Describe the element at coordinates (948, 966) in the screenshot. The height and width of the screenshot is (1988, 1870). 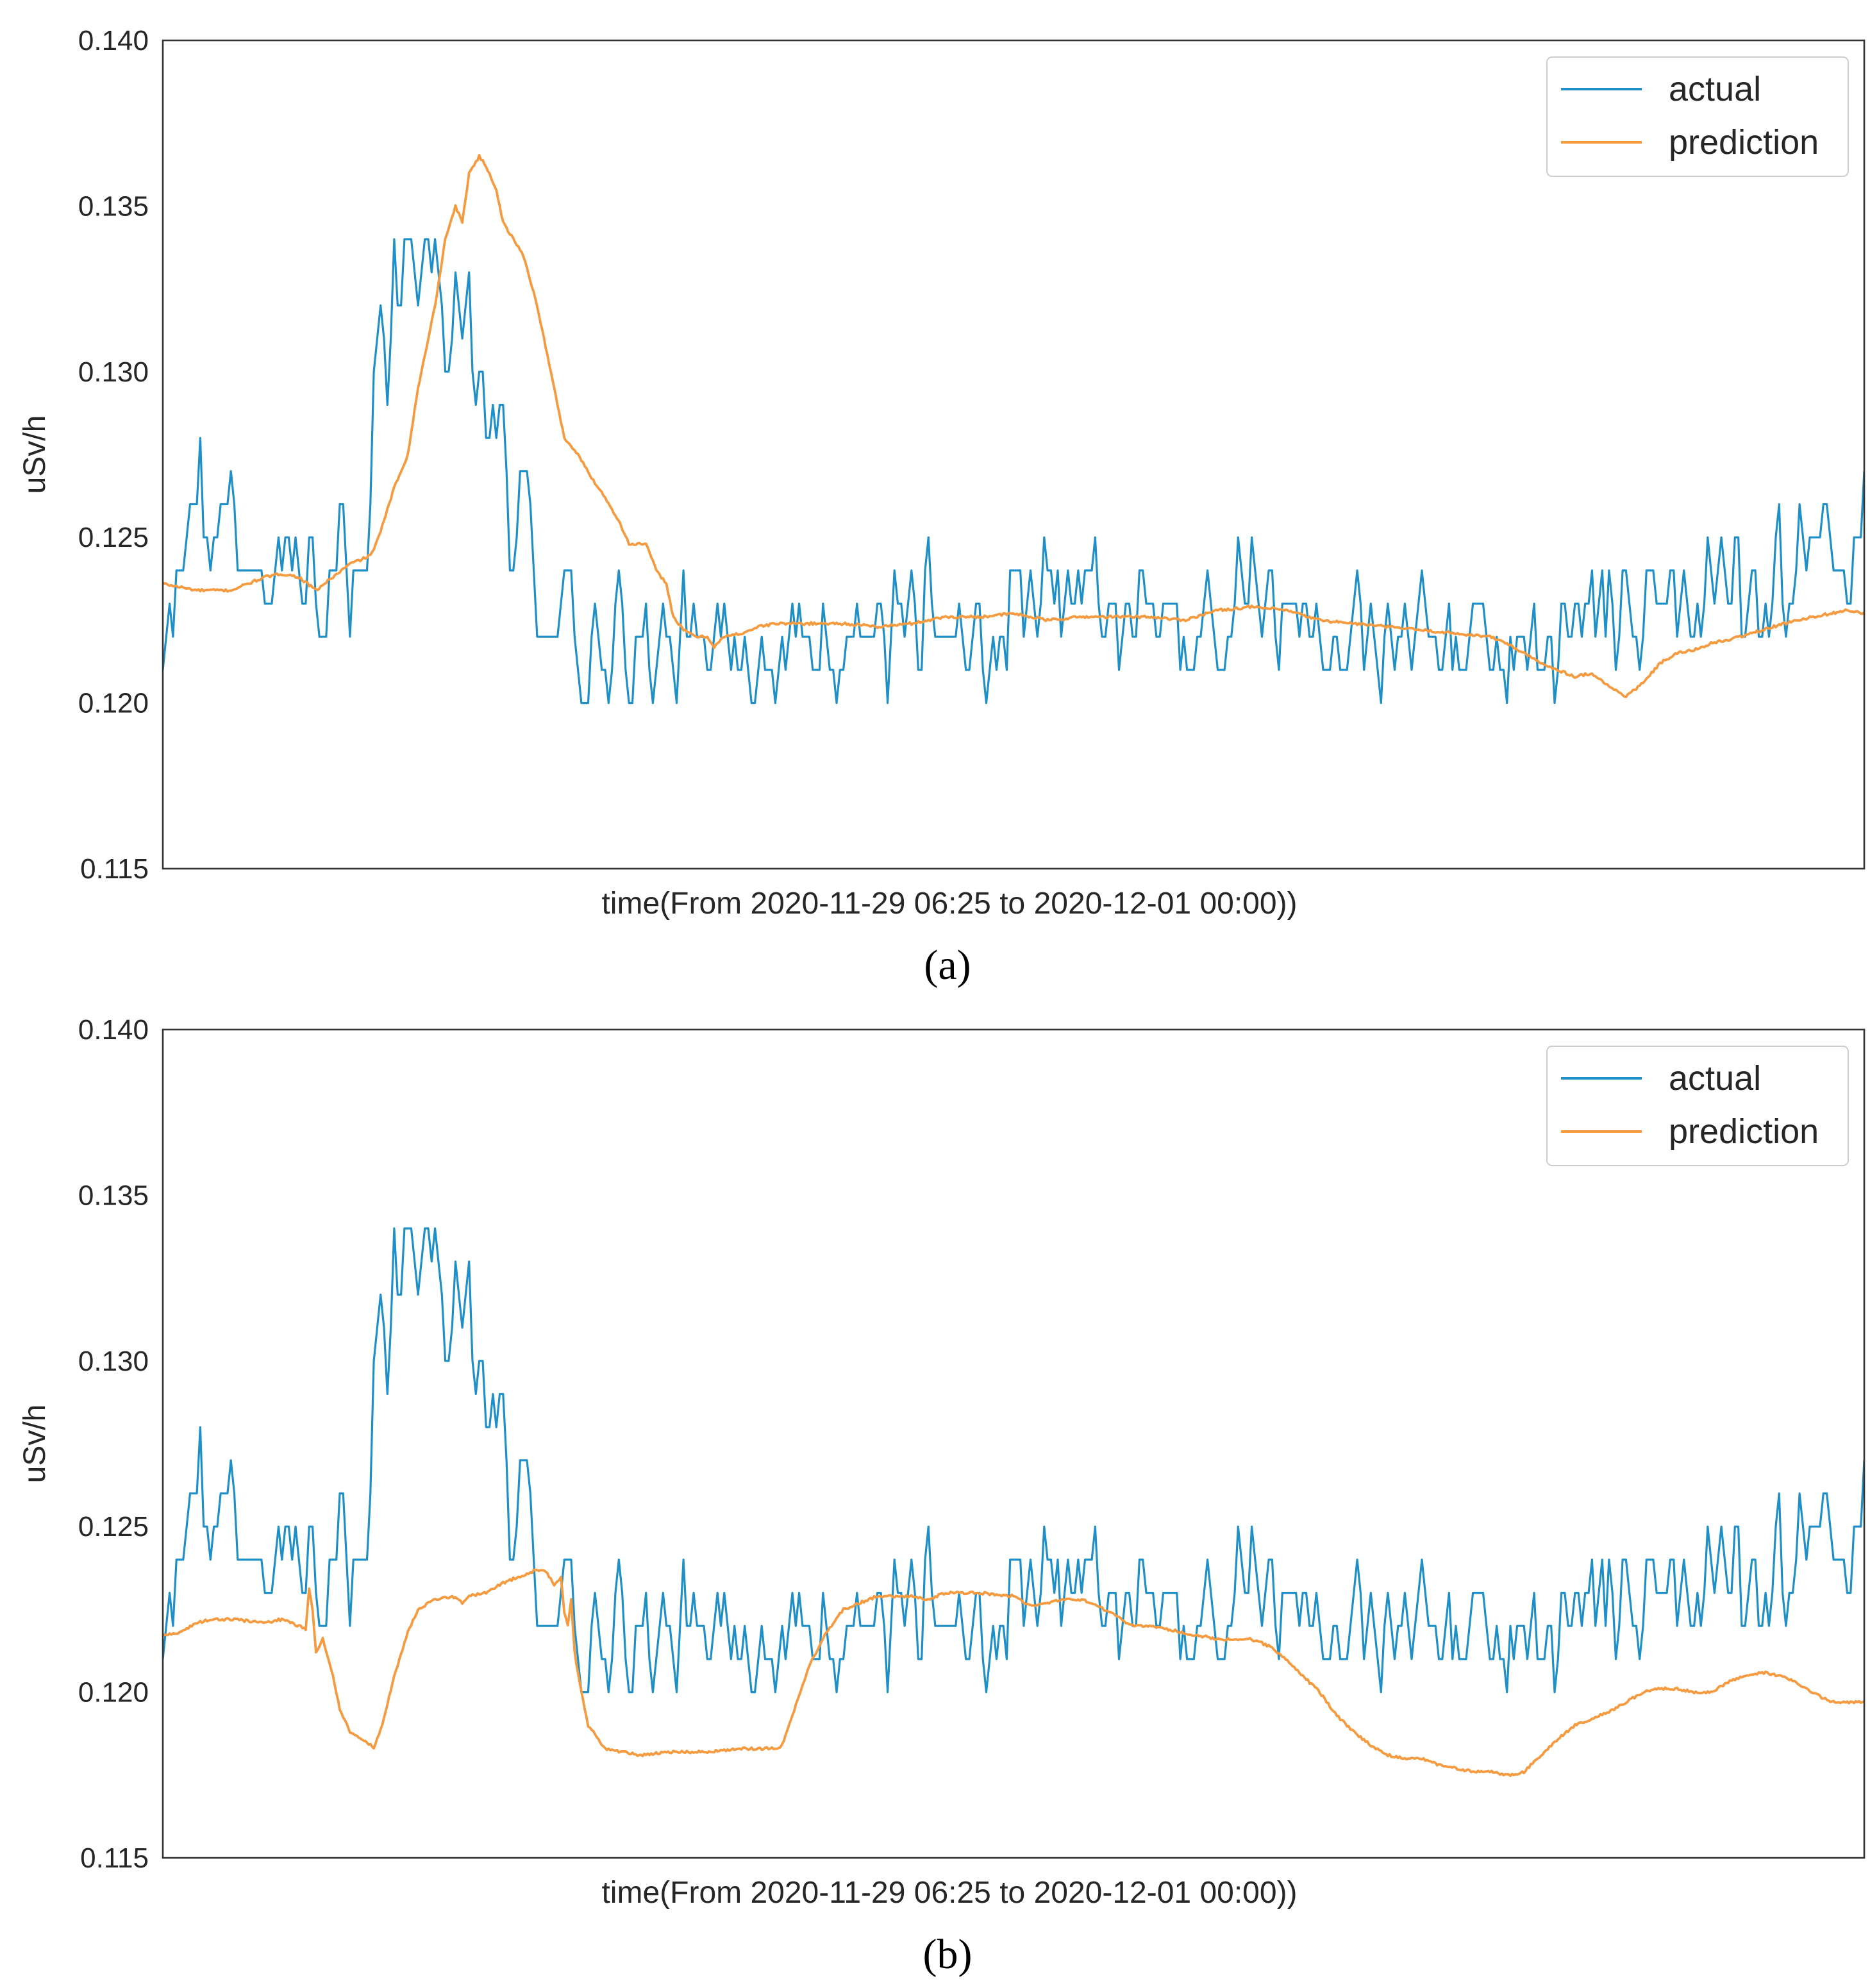
I see `panel-caption-a: (a)` at that location.